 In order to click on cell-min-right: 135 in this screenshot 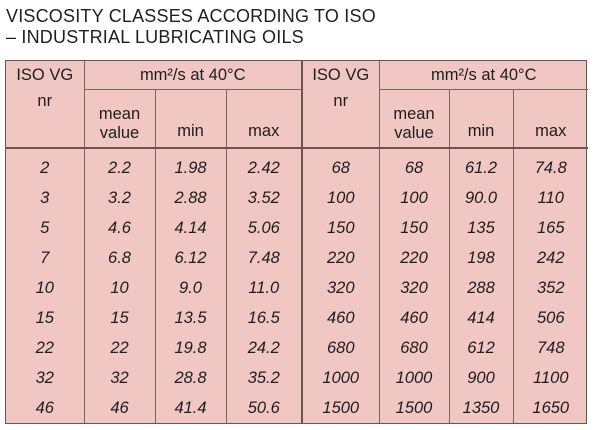, I will do `click(481, 228)`.